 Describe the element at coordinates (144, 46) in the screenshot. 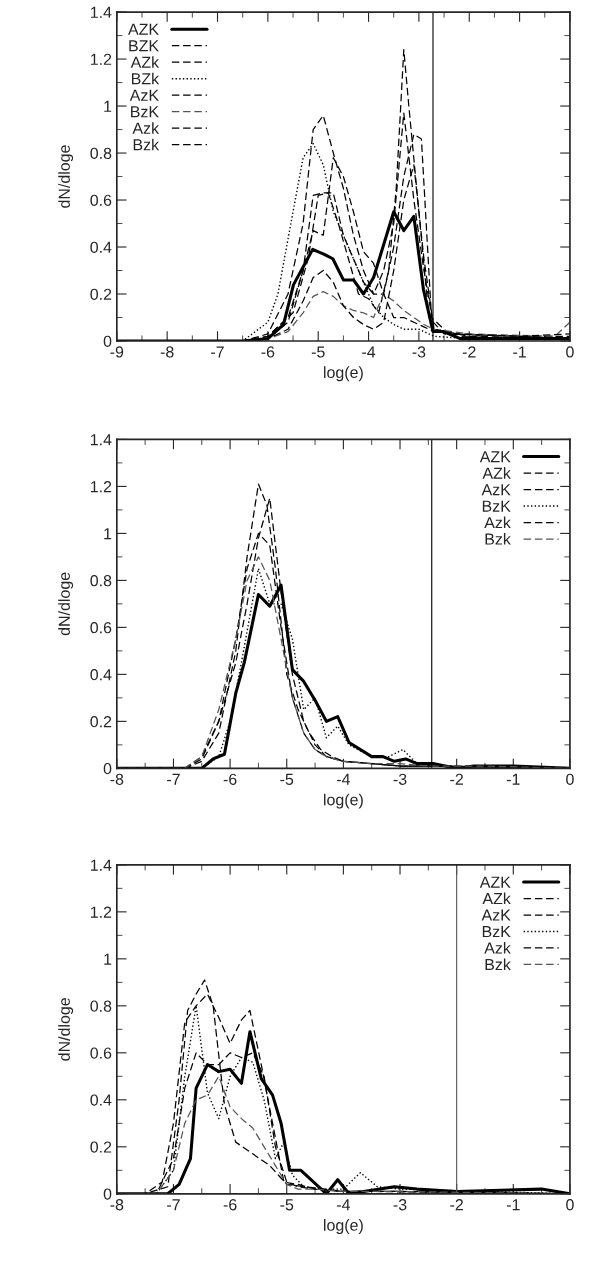

I see `legend-label: BZK` at that location.